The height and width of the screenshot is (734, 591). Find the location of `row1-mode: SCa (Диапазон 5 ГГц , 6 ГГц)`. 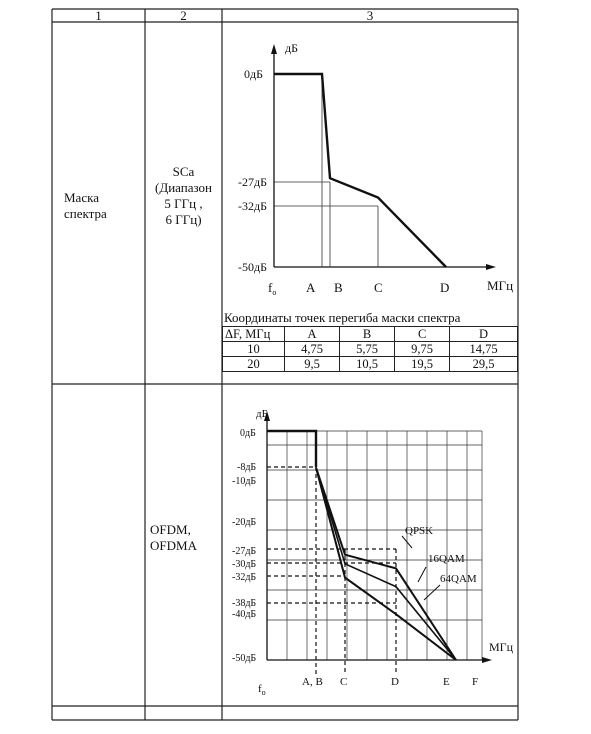

row1-mode: SCa (Диапазон 5 ГГц , 6 ГГц) is located at coordinates (183, 196).